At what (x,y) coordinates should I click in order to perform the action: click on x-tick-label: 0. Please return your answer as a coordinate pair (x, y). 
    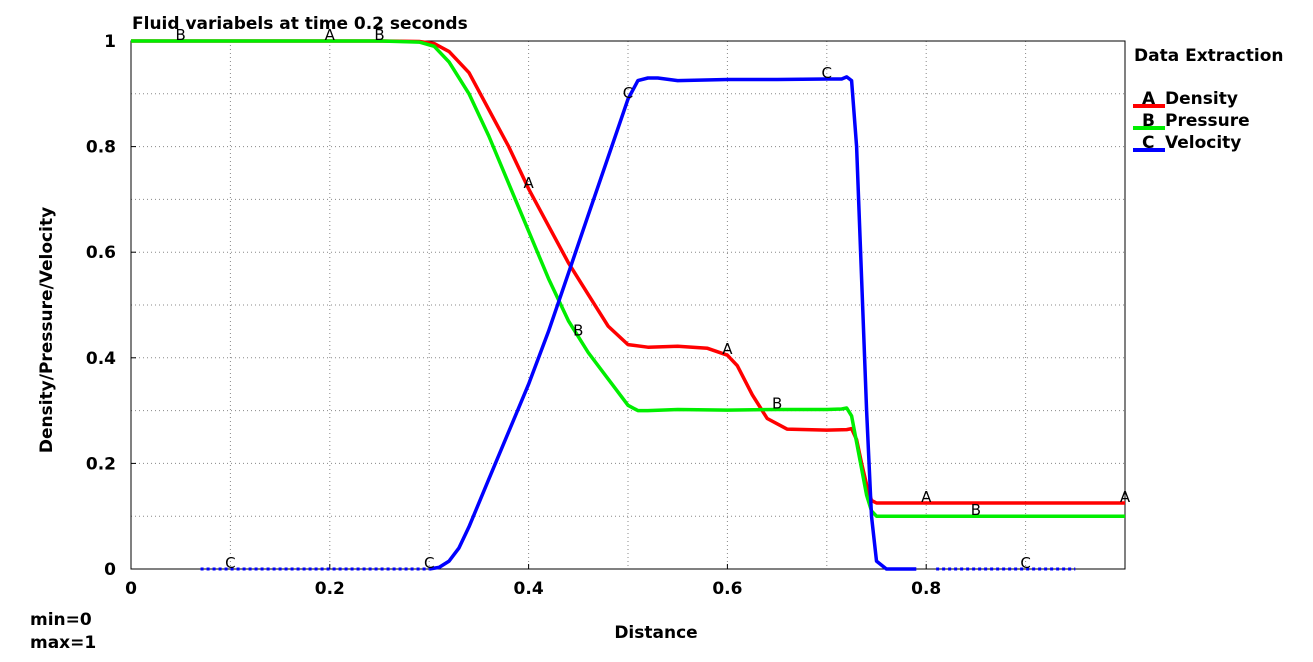
    Looking at the image, I should click on (131, 589).